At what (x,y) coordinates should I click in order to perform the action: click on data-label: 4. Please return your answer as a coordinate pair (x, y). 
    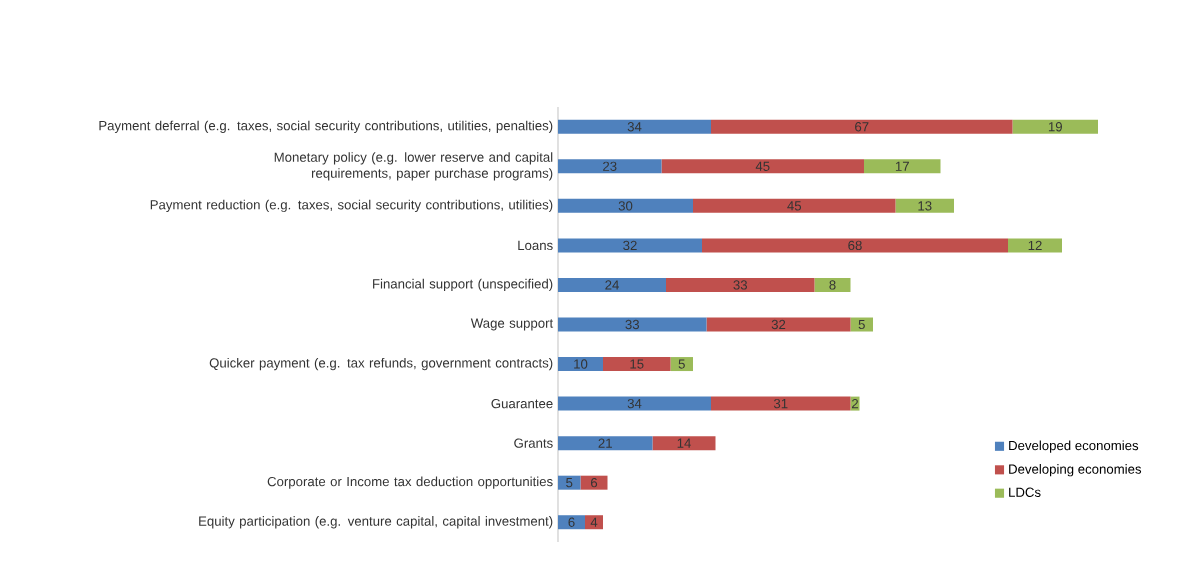
    Looking at the image, I should click on (594, 522).